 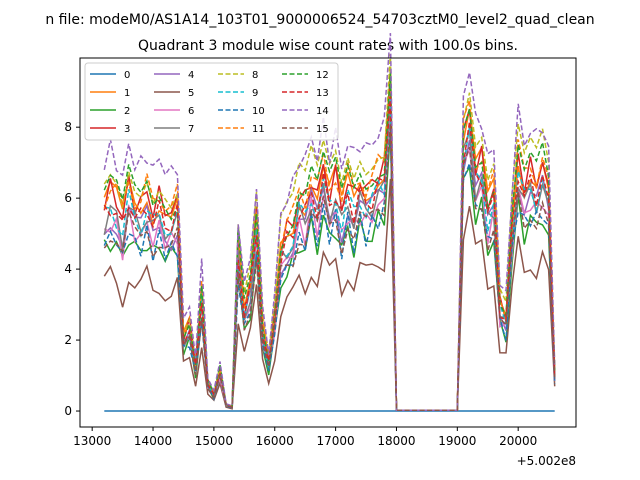 I want to click on y-axis: 0 2 4 6 8, so click(x=72, y=269).